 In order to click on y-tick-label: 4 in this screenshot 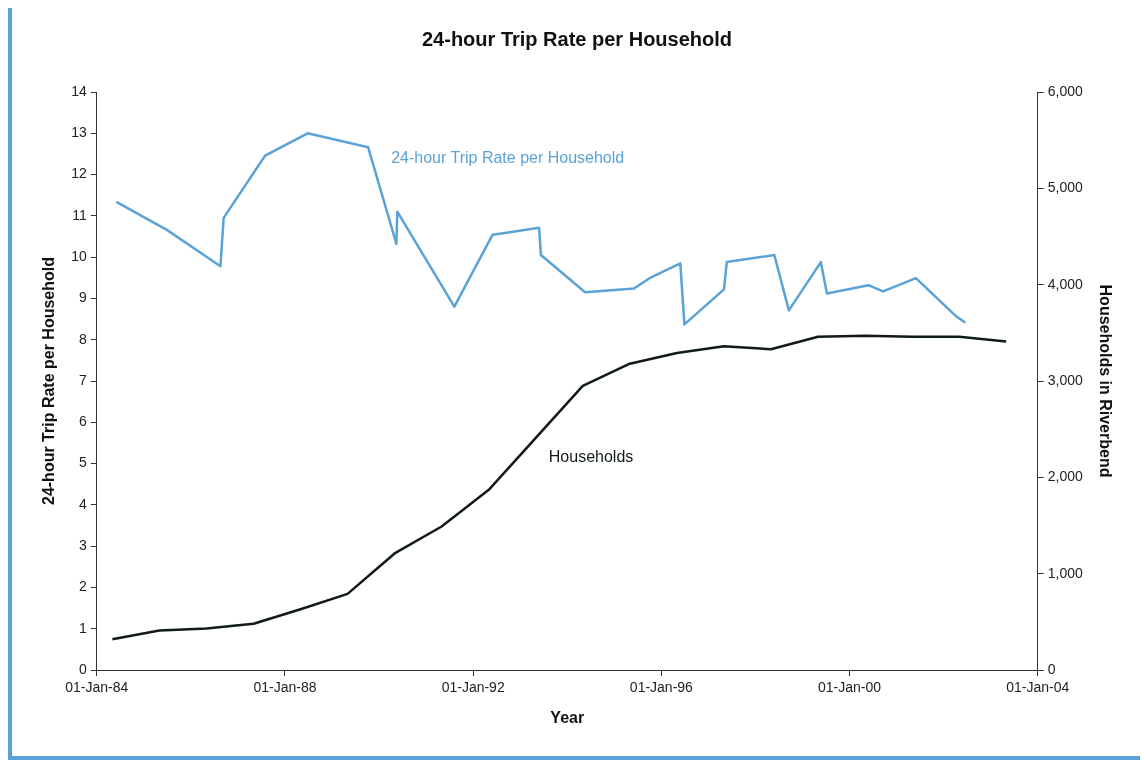, I will do `click(82, 503)`.